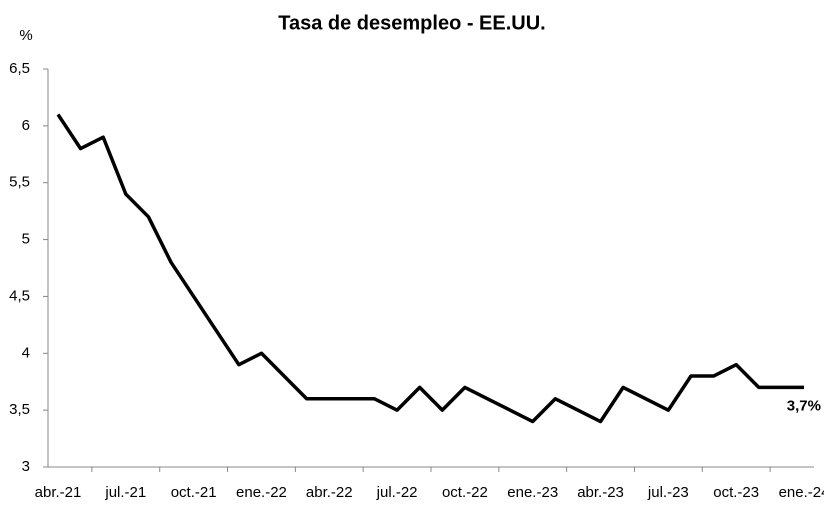 This screenshot has width=824, height=507. What do you see at coordinates (465, 492) in the screenshot?
I see `x-tick-label: oct.-22` at bounding box center [465, 492].